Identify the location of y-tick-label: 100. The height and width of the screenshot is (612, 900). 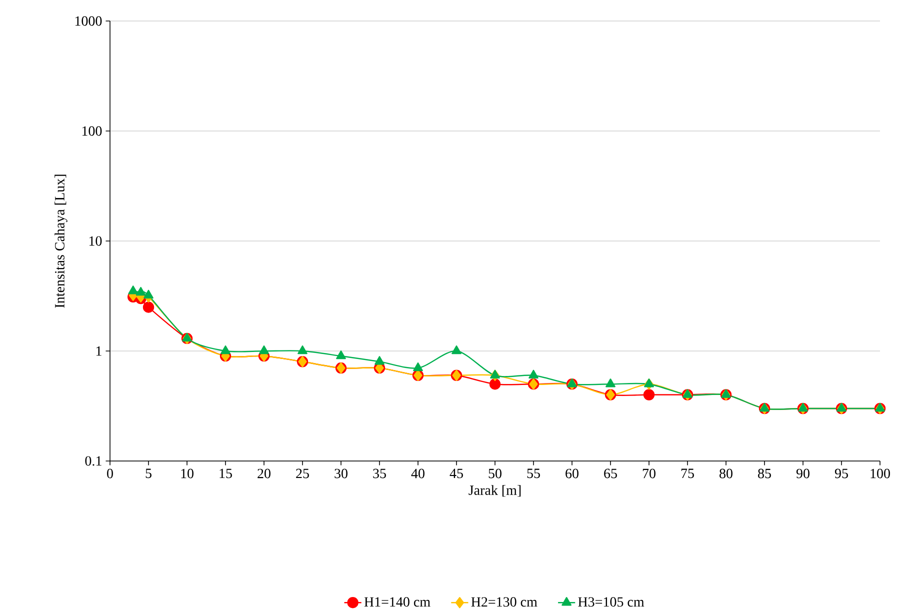
(92, 131).